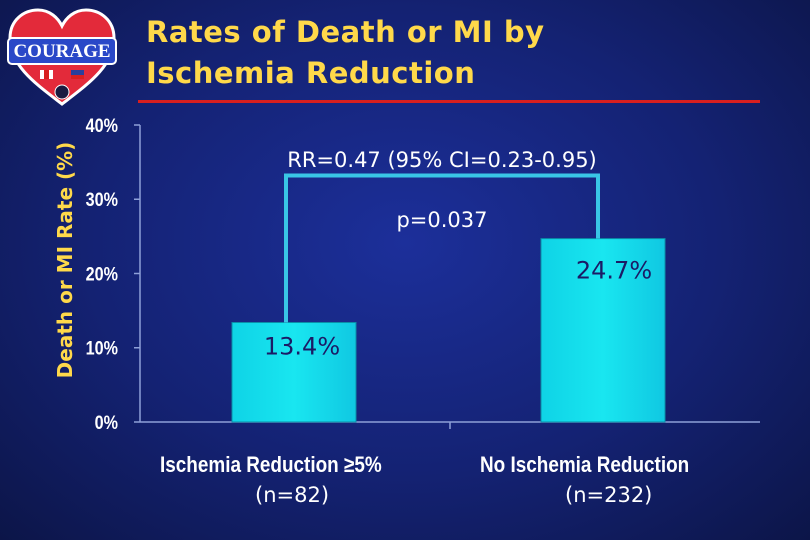  I want to click on y-tick-label-0: 0%, so click(107, 423).